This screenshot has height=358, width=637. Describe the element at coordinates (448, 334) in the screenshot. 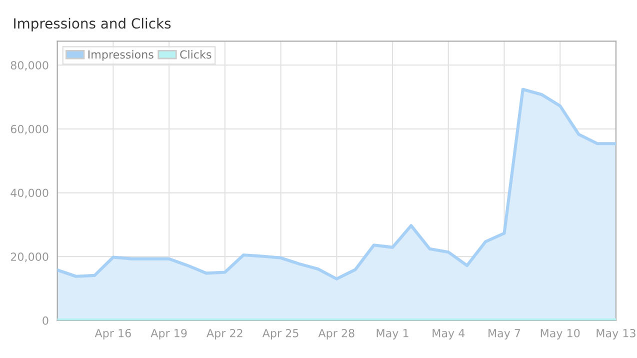

I see `x-tick-label: May 4` at that location.